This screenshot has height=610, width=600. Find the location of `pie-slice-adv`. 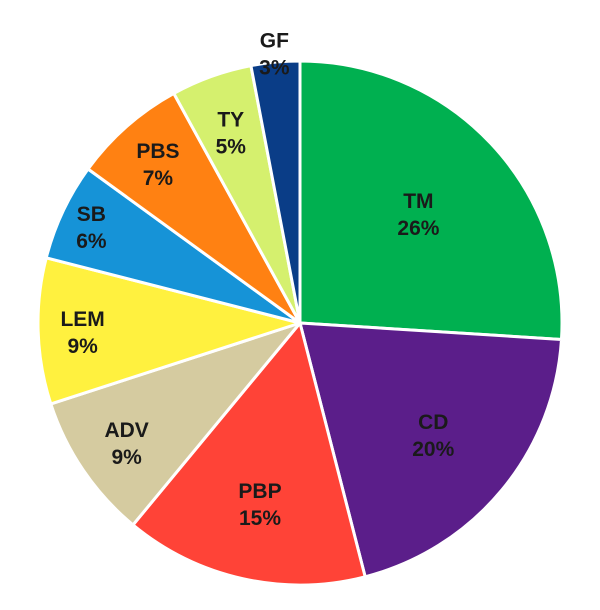

pie-slice-adv is located at coordinates (175, 424).